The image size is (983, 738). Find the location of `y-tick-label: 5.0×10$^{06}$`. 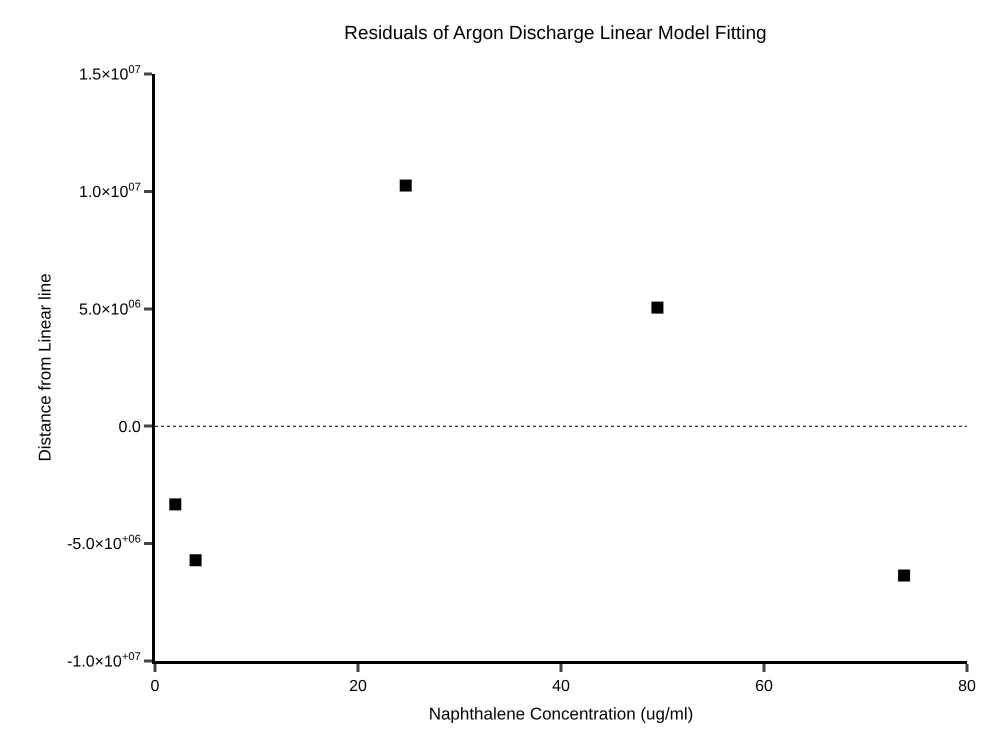

y-tick-label: 5.0×10$^{06}$ is located at coordinates (109, 308).